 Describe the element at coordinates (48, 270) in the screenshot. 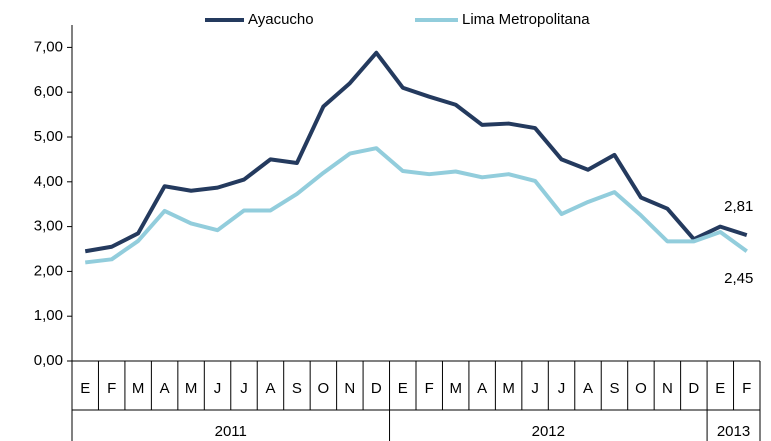

I see `y-tick-label: 2,00` at that location.